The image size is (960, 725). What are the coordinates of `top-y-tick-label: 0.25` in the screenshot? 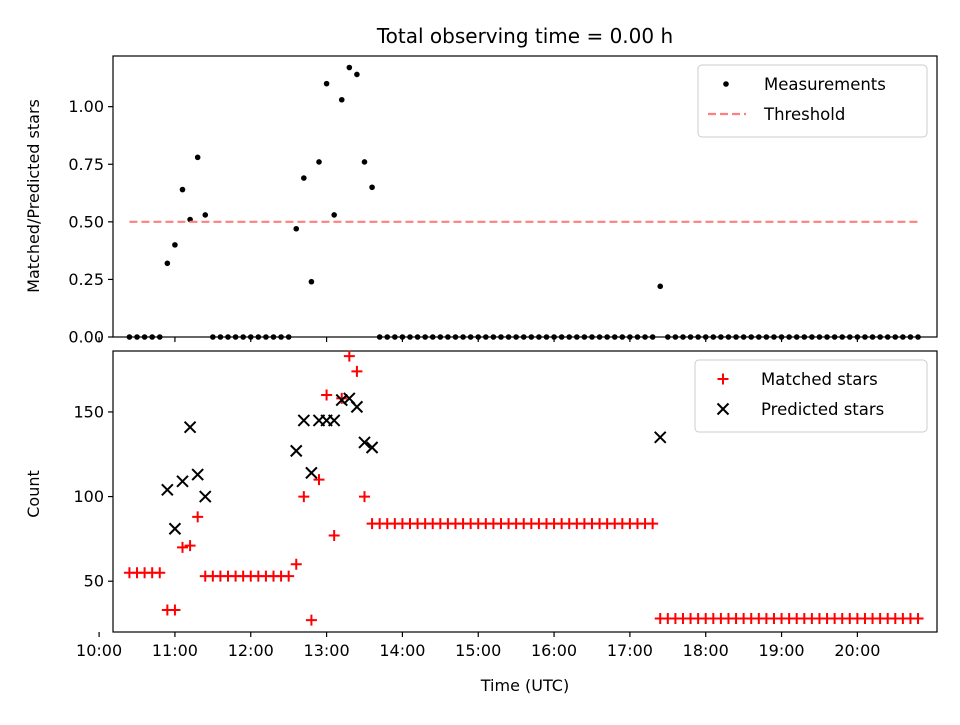 It's located at (86, 279).